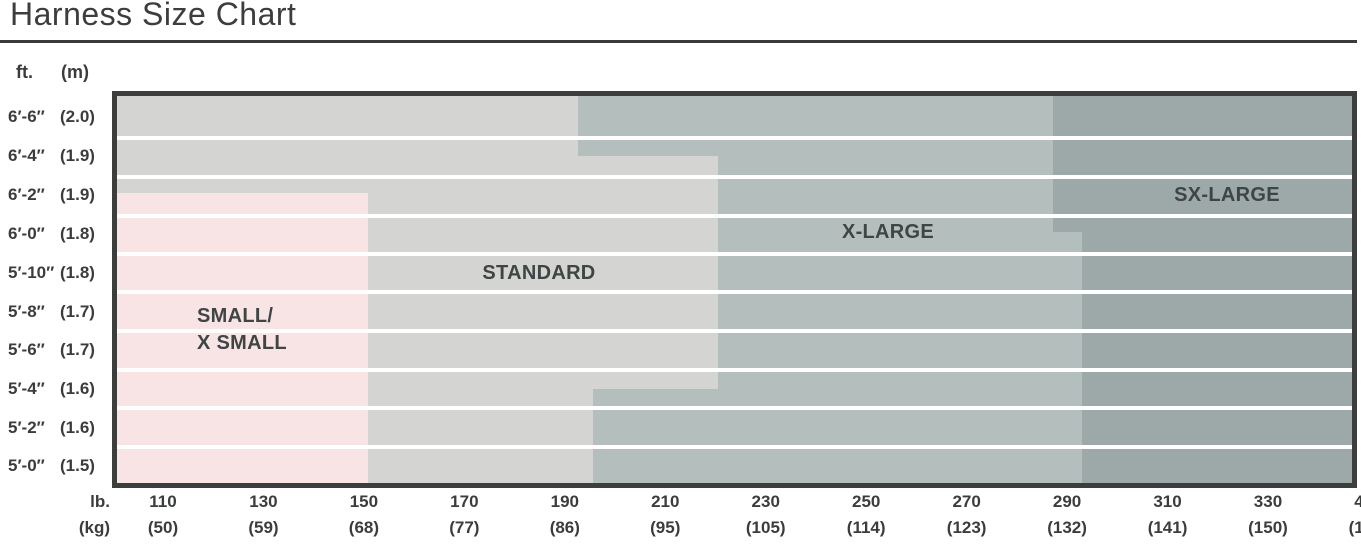 Image resolution: width=1361 pixels, height=547 pixels. I want to click on x-tick-lb: 130, so click(263, 501).